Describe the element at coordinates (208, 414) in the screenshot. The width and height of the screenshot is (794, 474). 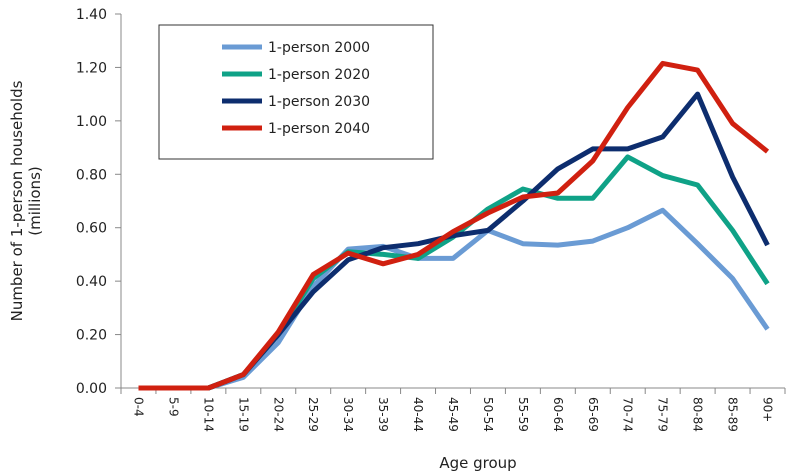
I see `x-tick-label: 10-14` at that location.